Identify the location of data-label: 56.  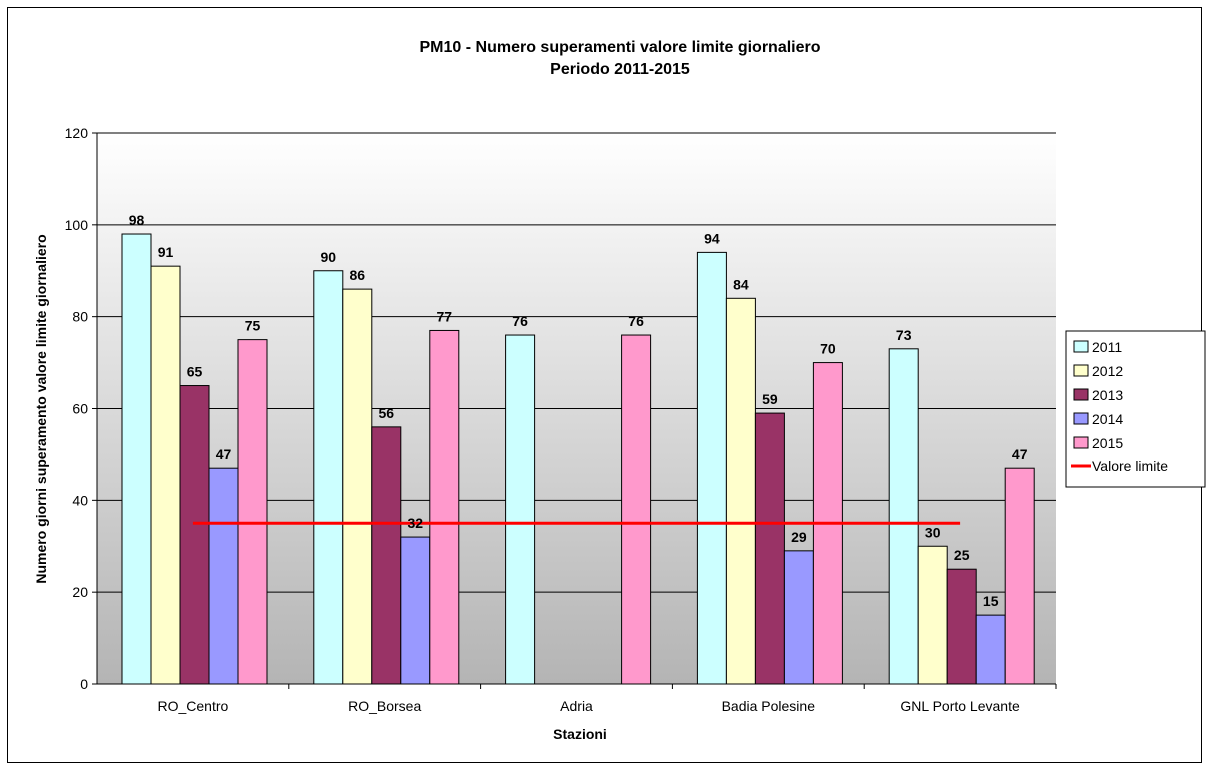
(387, 413).